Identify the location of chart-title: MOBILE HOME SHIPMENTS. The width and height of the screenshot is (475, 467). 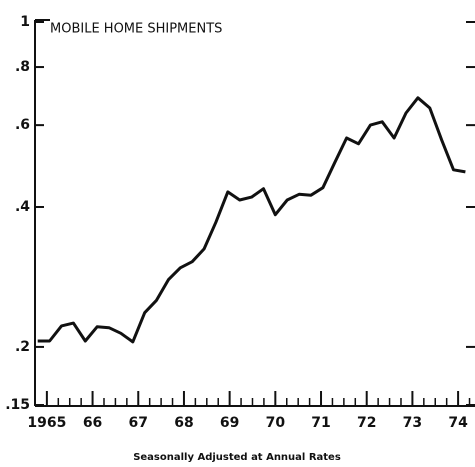
(136, 29).